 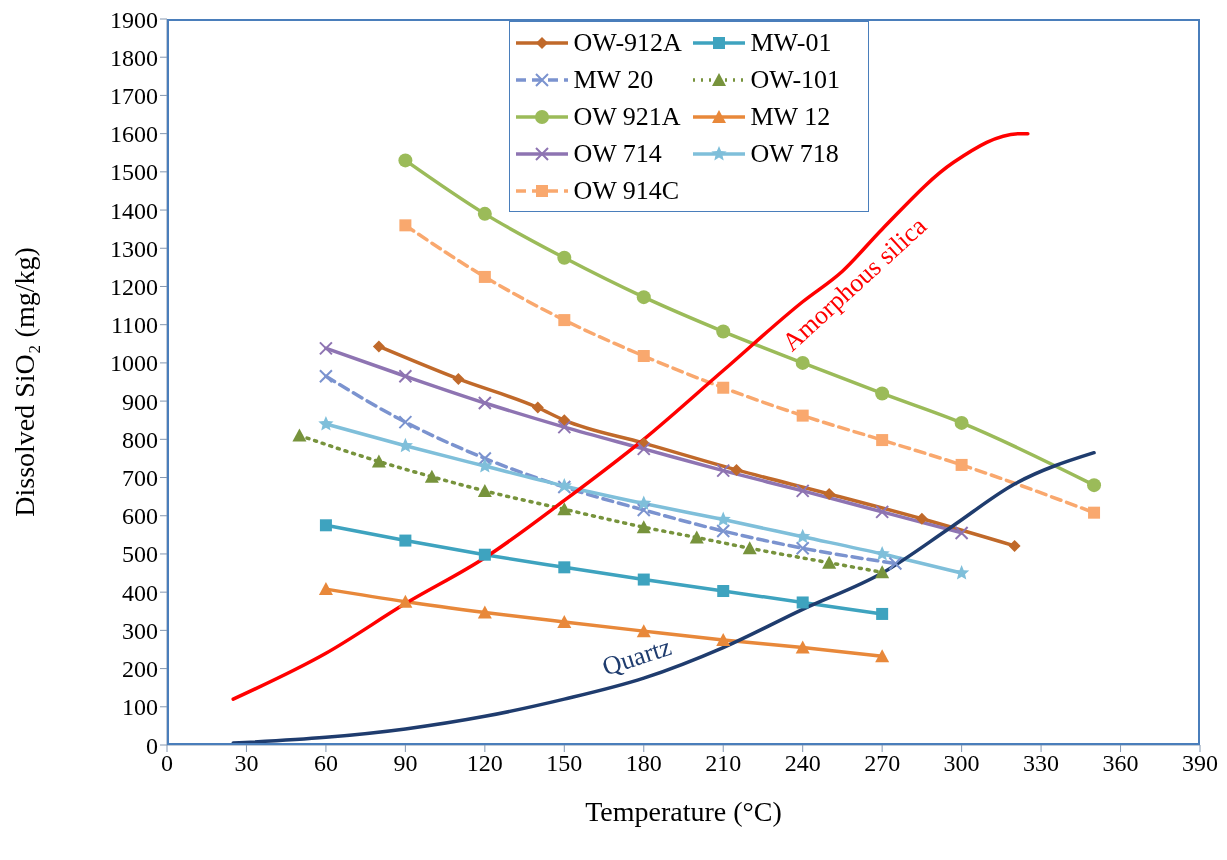 What do you see at coordinates (140, 592) in the screenshot?
I see `y-tick-label: 400` at bounding box center [140, 592].